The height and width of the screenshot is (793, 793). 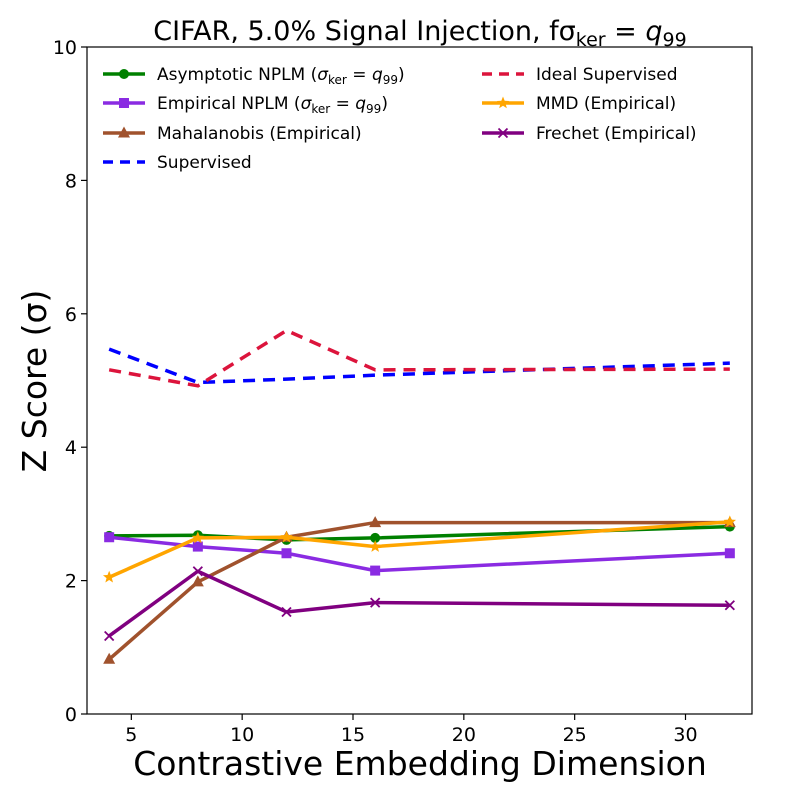 I want to click on series-mmd-empirical, so click(x=419, y=549).